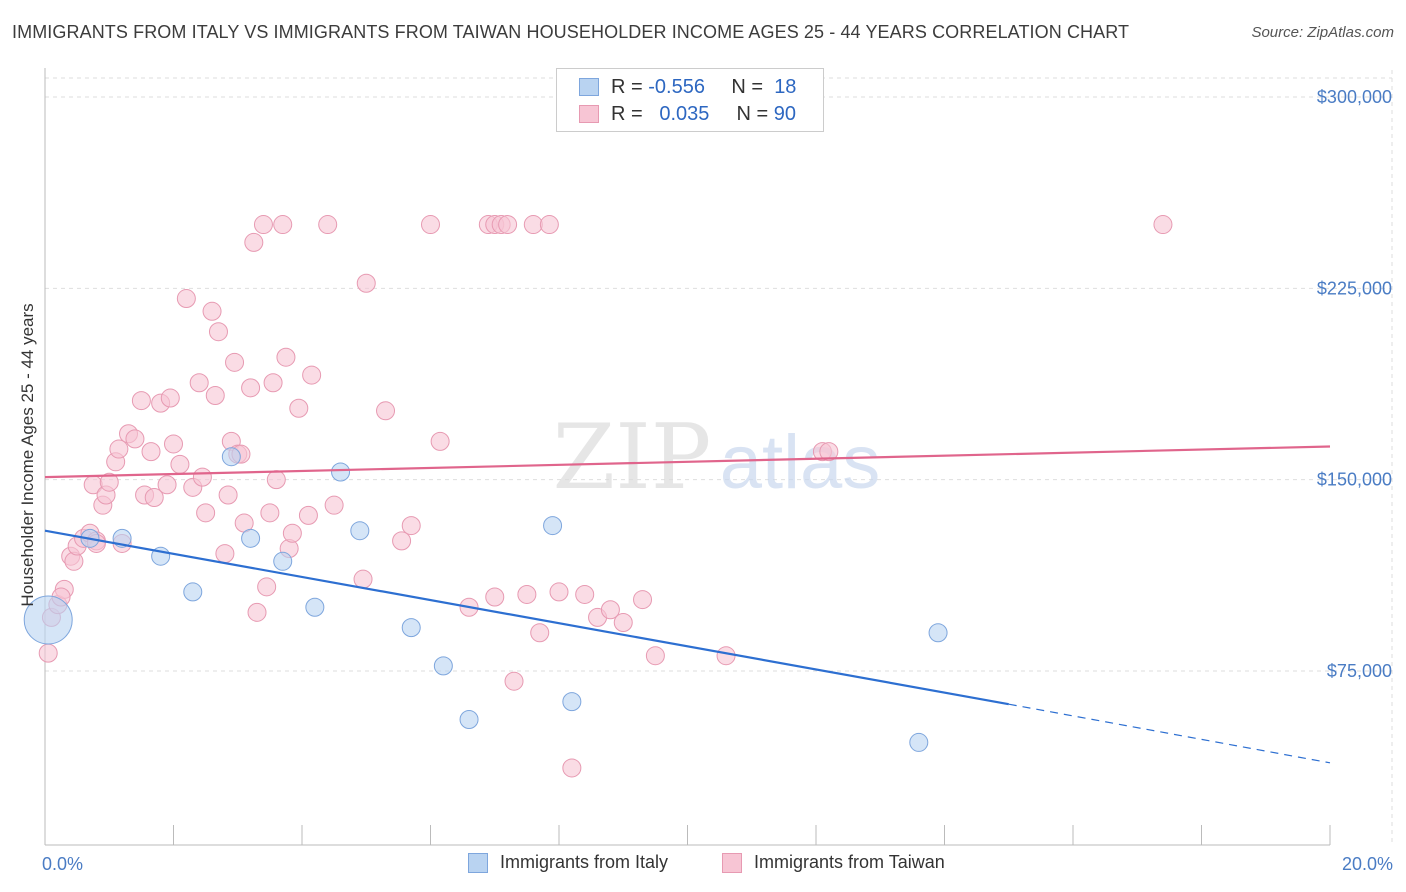  Describe the element at coordinates (627, 113) in the screenshot. I see `taiwan-r-label: R =` at that location.